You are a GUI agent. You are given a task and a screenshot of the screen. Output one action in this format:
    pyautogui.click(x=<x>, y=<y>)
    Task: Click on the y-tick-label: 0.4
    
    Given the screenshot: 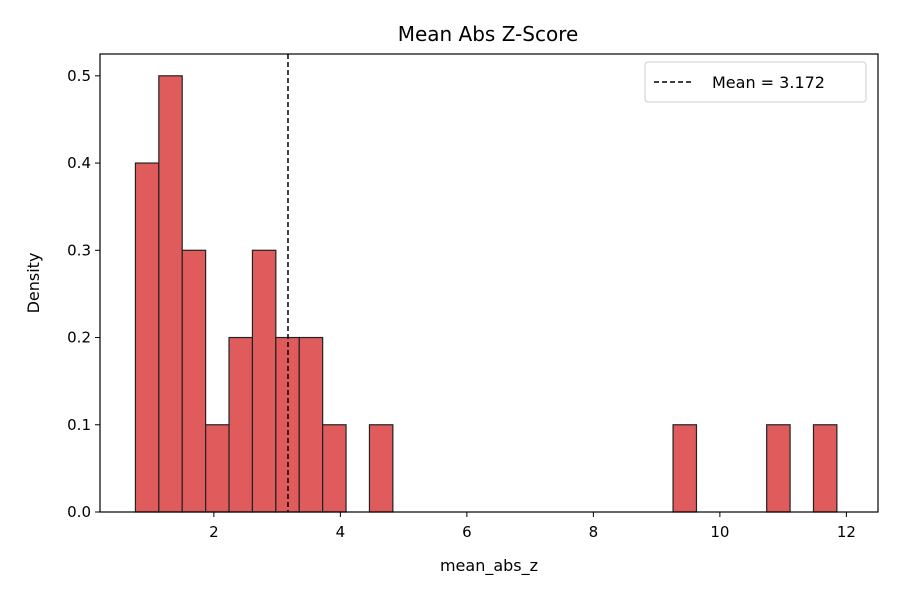 What is the action you would take?
    pyautogui.click(x=79, y=163)
    